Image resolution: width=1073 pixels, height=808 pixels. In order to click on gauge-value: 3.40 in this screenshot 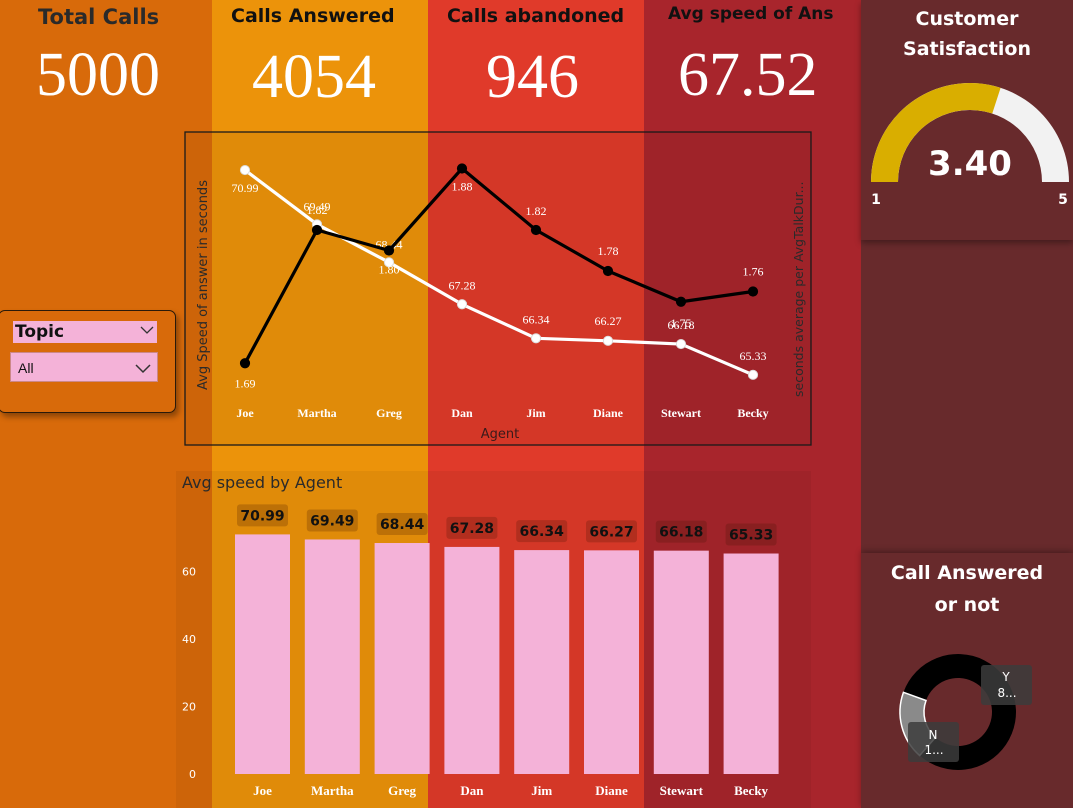, I will do `click(970, 164)`.